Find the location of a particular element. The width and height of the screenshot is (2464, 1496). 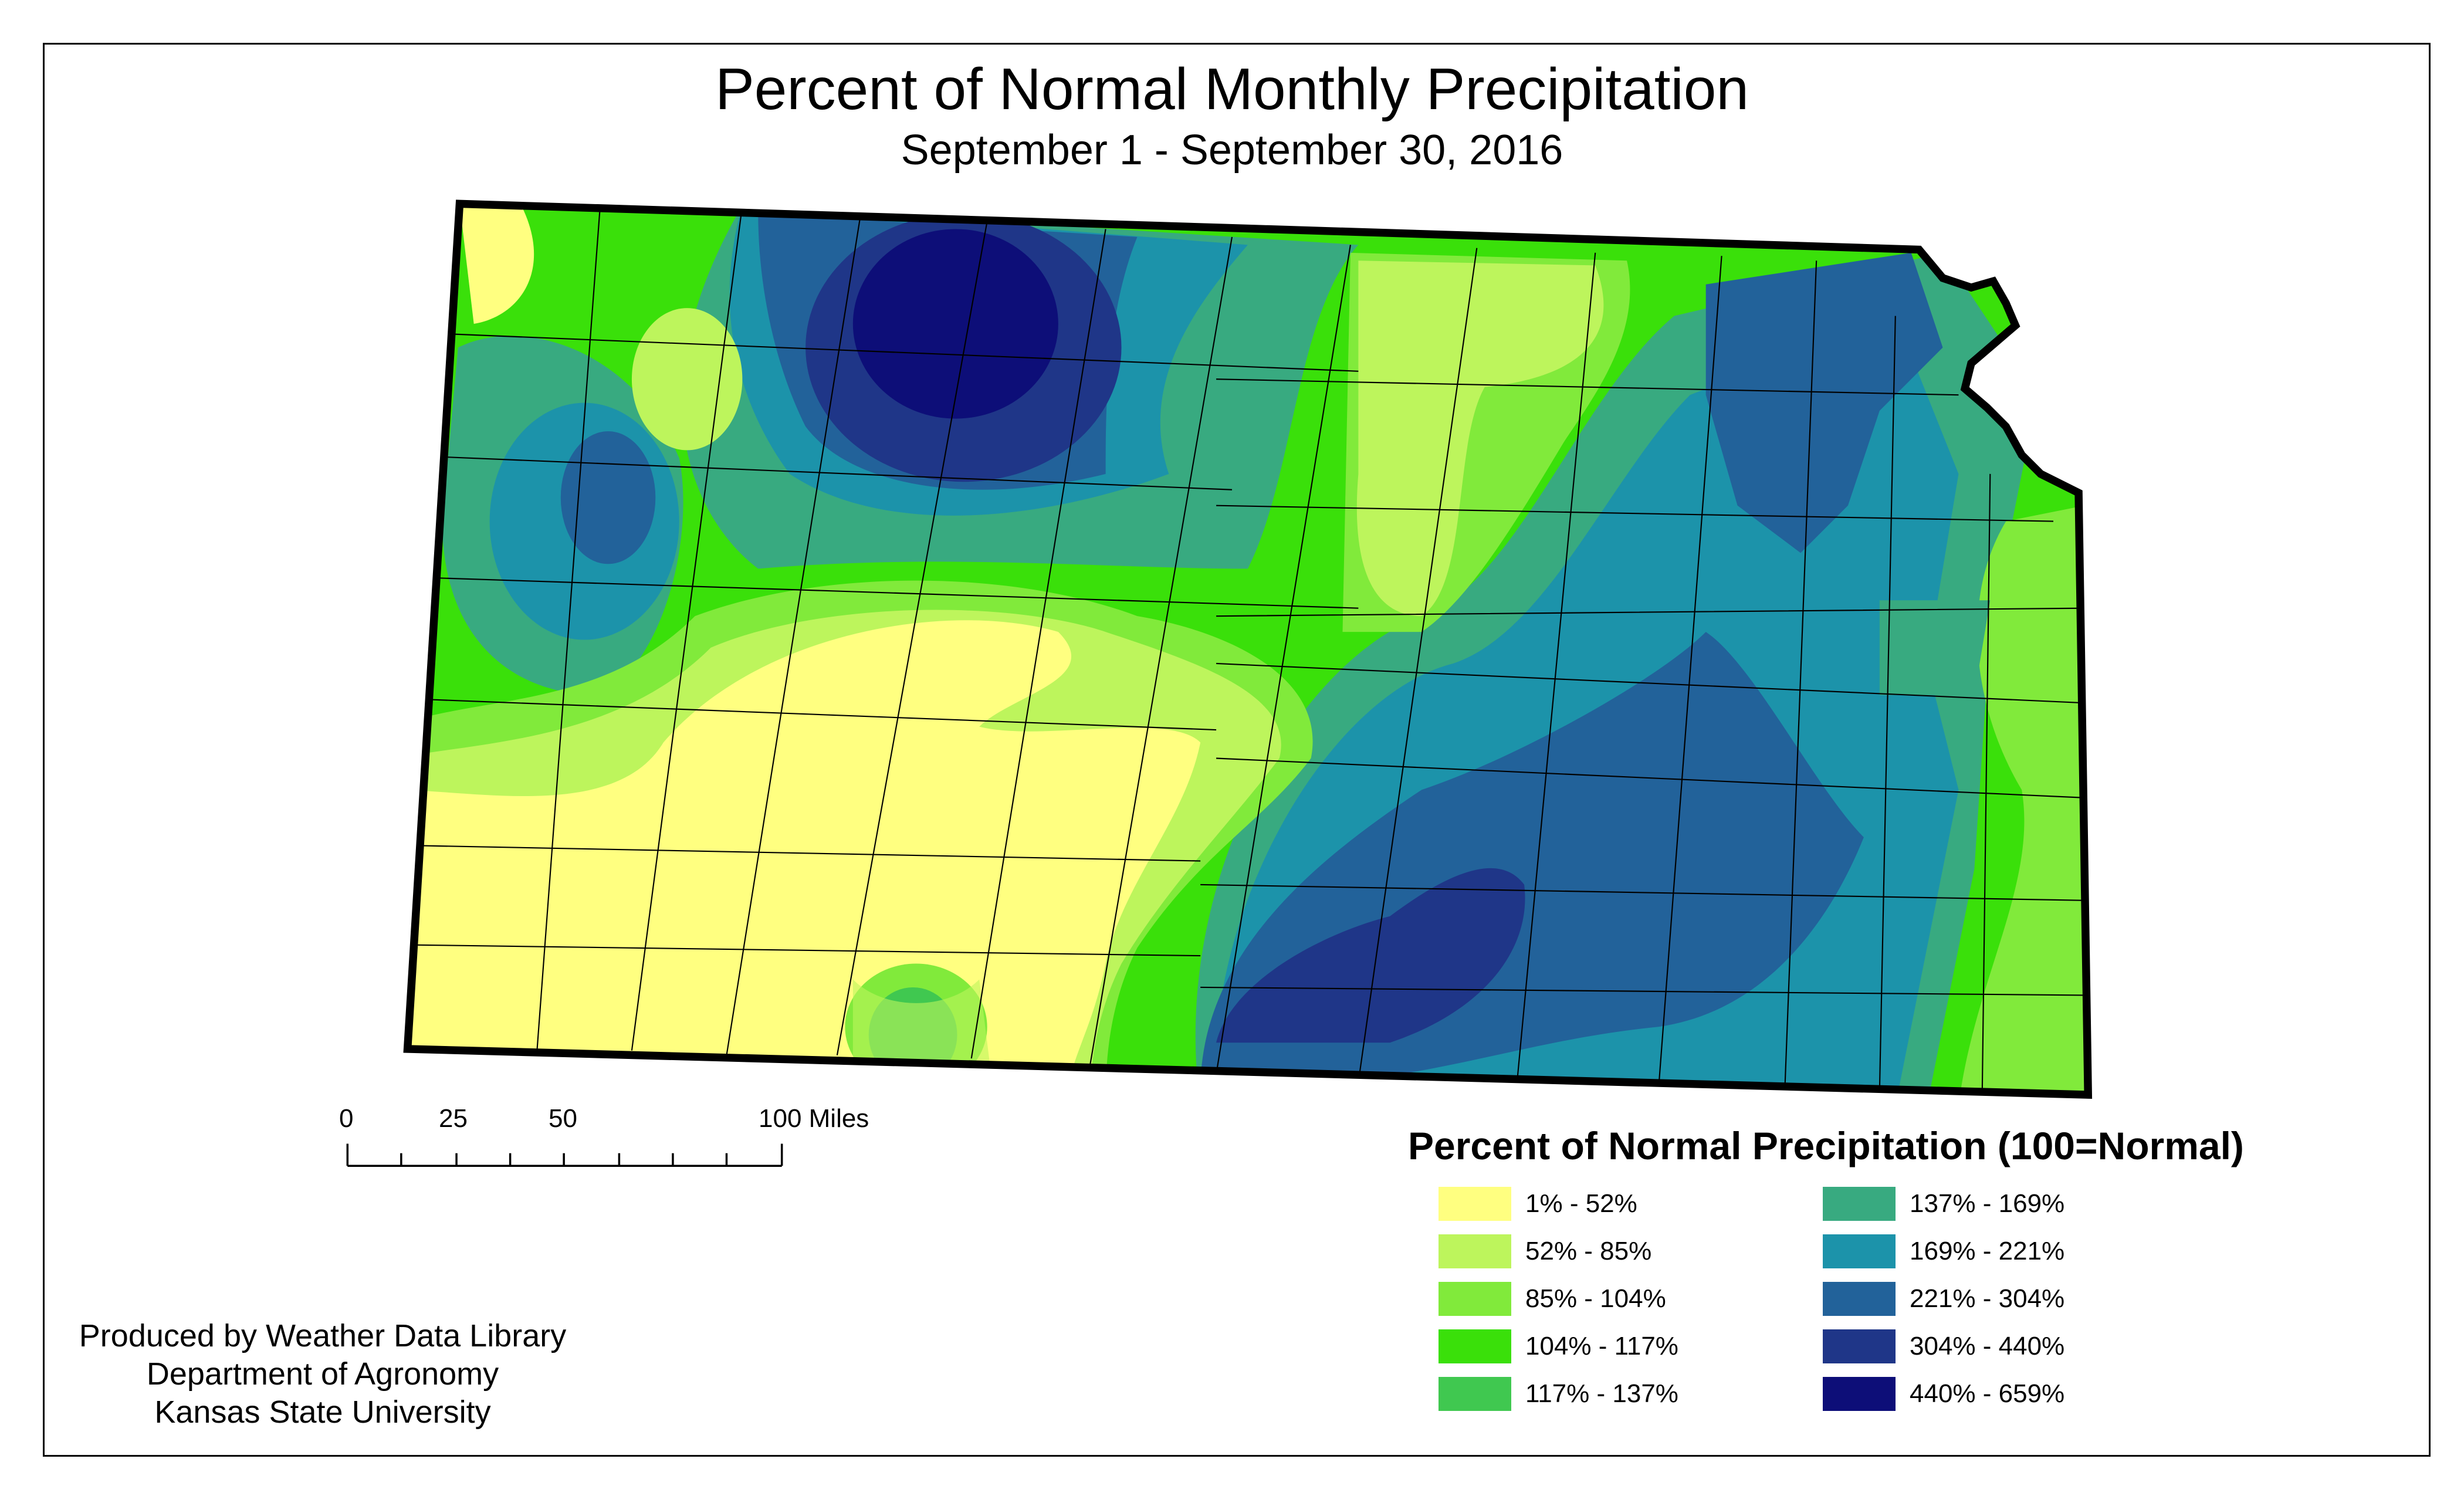

scale-label-0: 0 is located at coordinates (346, 1118).